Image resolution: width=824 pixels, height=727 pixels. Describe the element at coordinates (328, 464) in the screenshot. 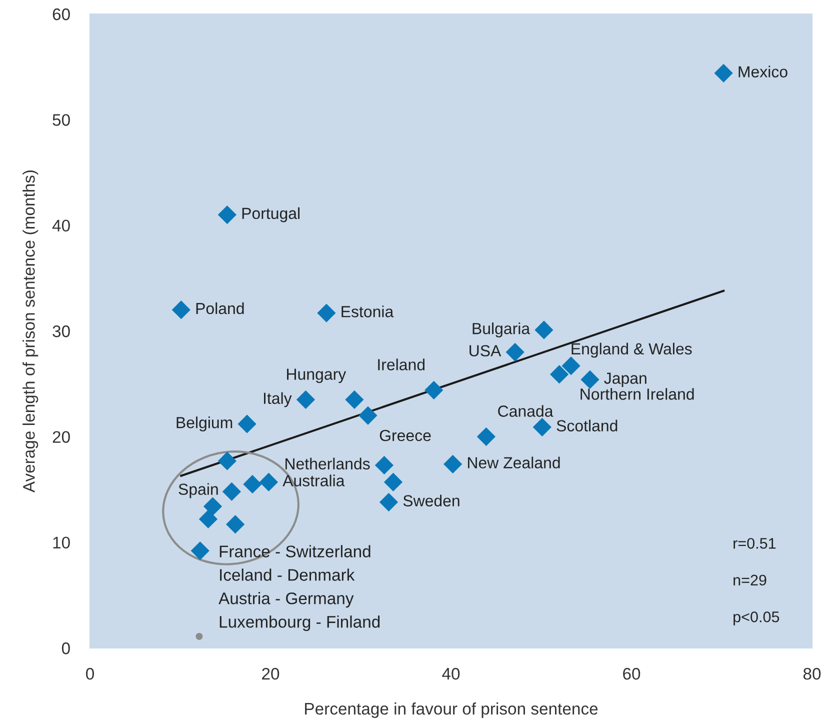

I see `annotation: Netherlands` at that location.